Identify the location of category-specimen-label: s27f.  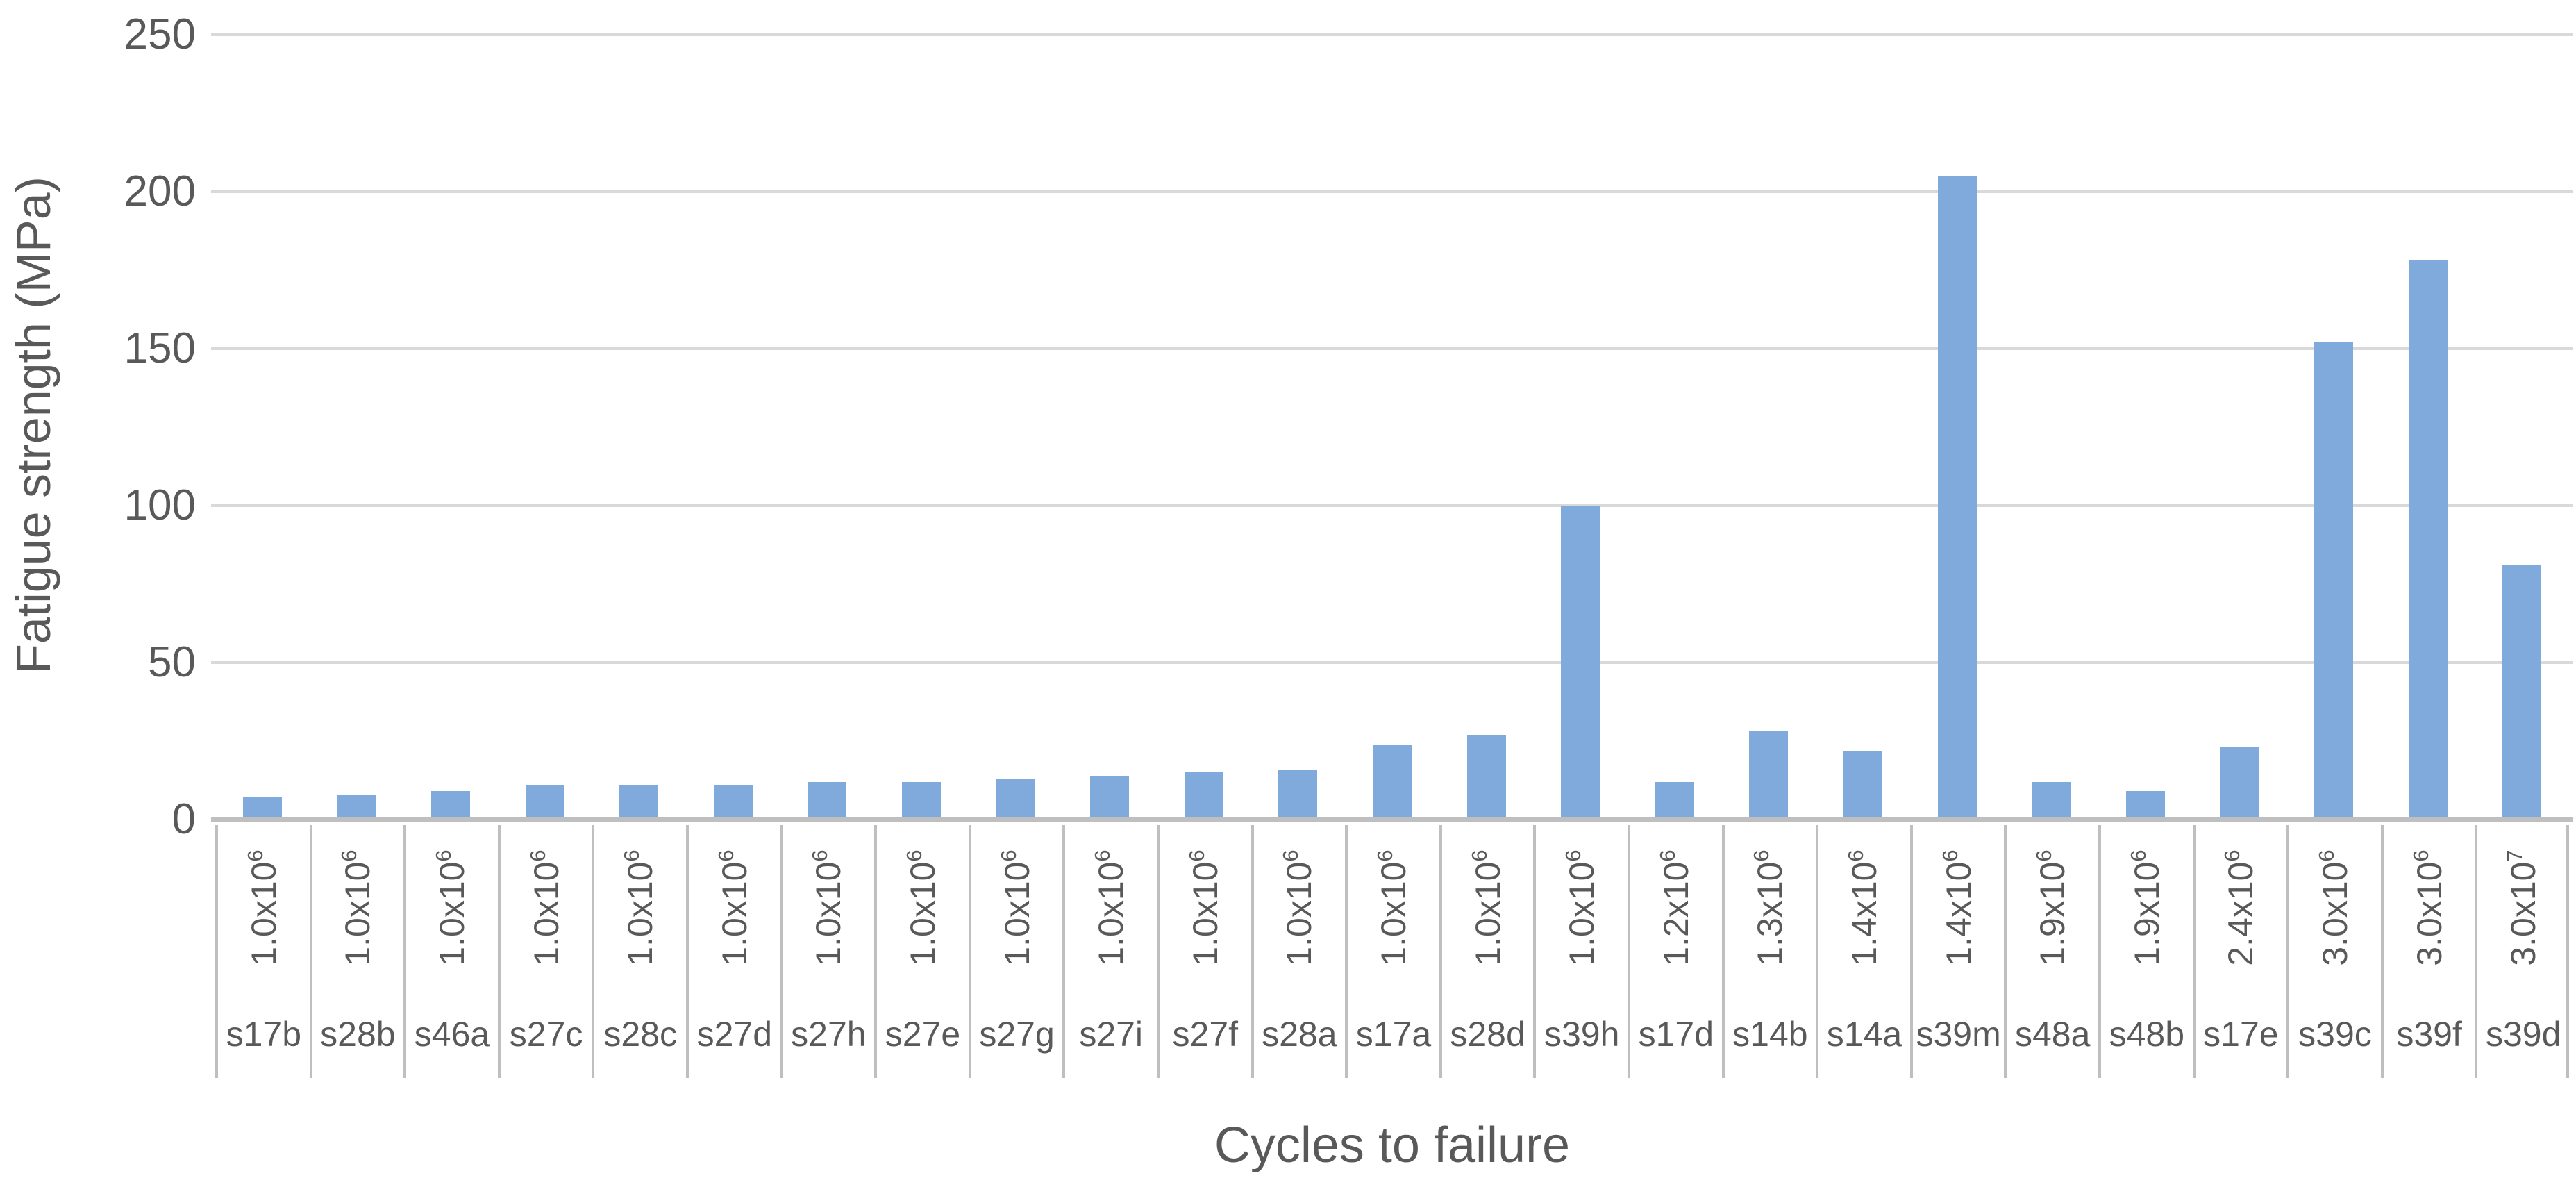
(1205, 1034).